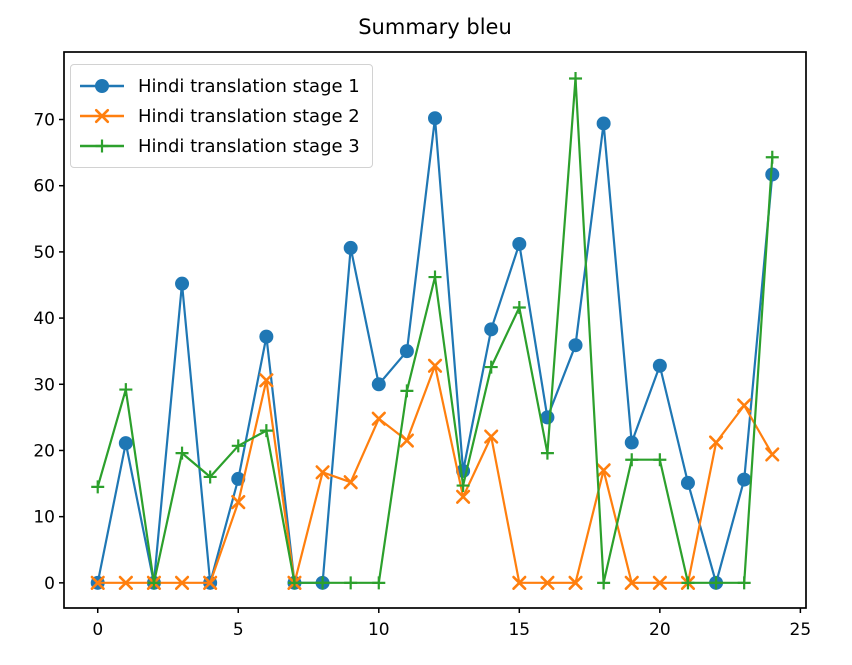 This screenshot has height=665, width=852. What do you see at coordinates (435, 27) in the screenshot?
I see `chart-title: Summary bleu` at bounding box center [435, 27].